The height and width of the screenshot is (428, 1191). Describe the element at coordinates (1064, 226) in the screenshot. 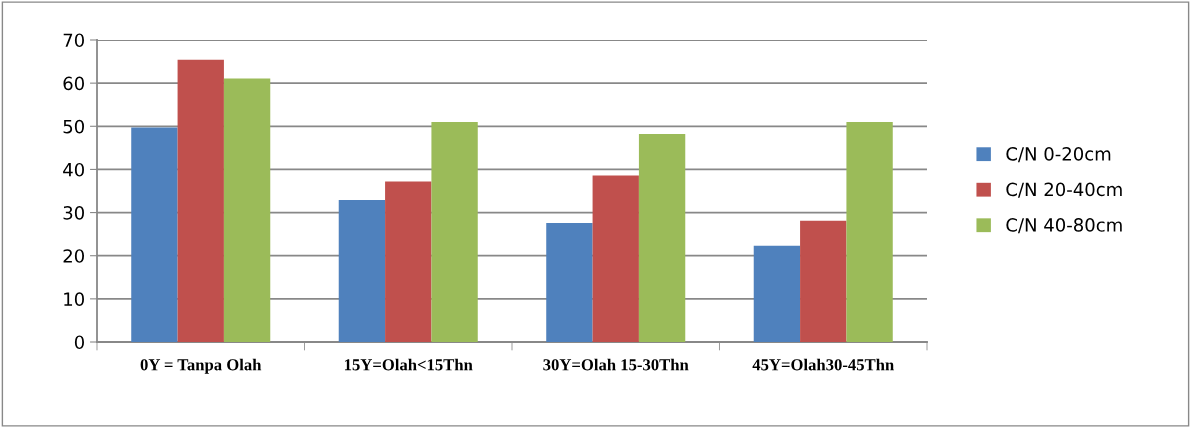

I see `legend-label: C/N 40-80cm` at that location.